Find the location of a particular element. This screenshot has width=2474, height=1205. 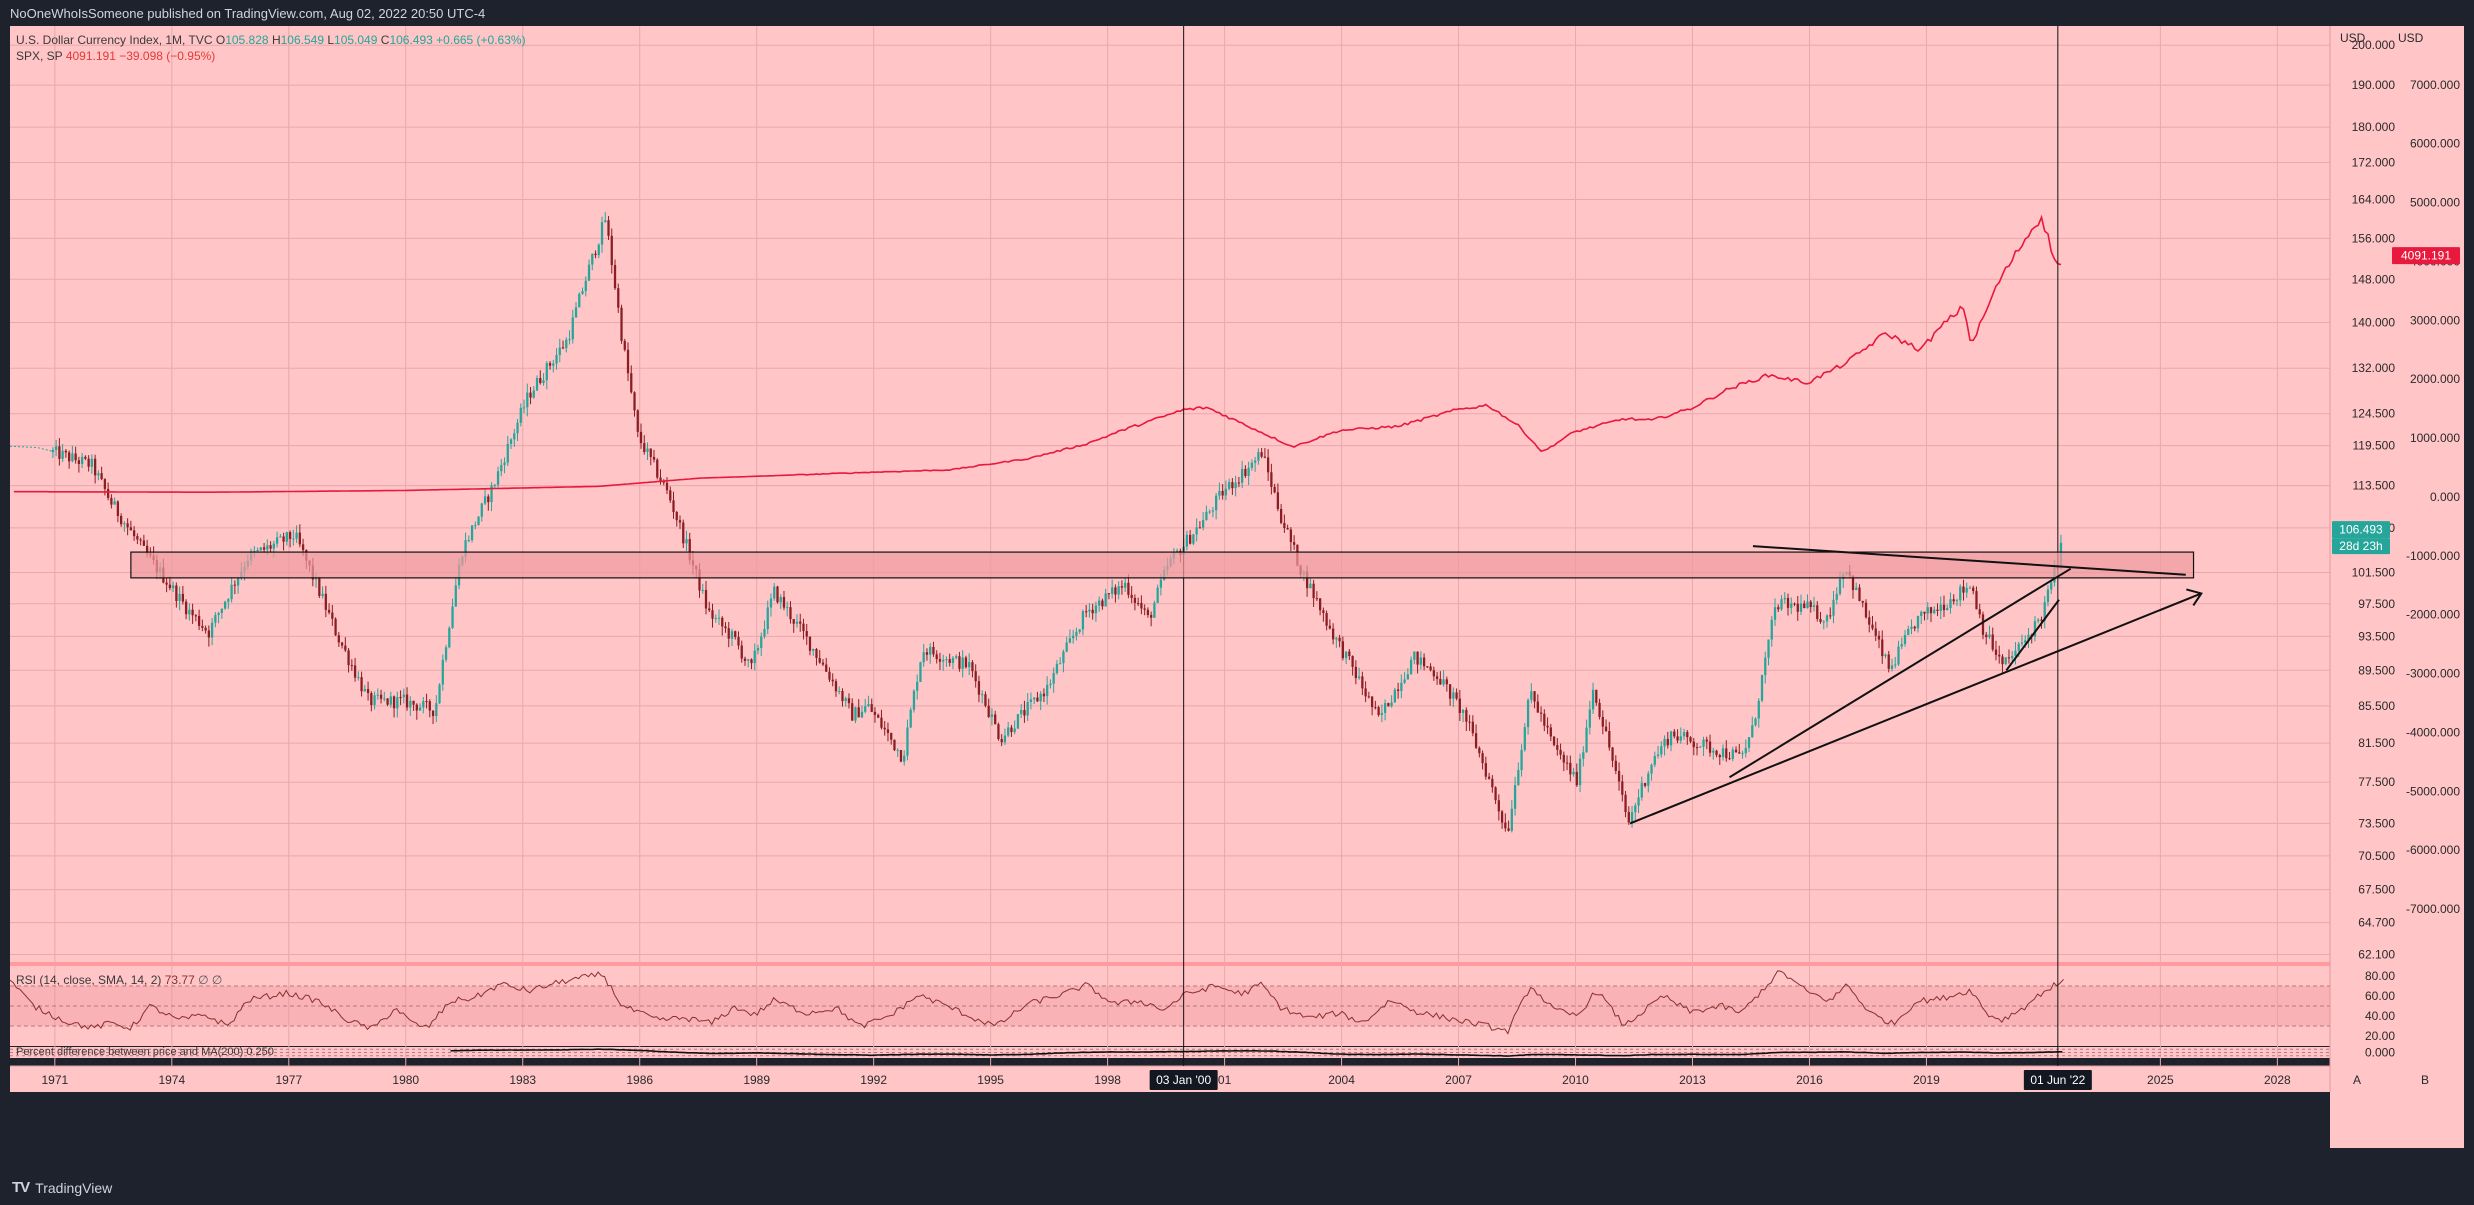

support-zone-rect is located at coordinates (1162, 565).